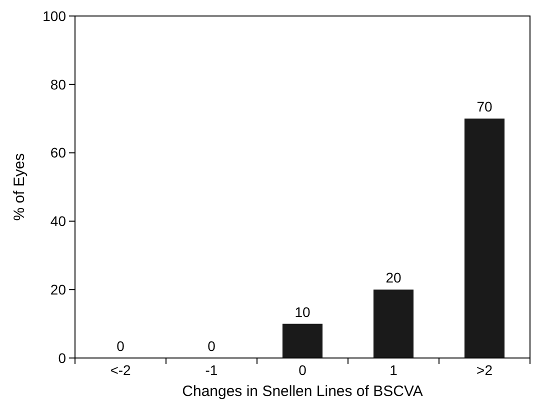 This screenshot has height=402, width=557. What do you see at coordinates (58, 290) in the screenshot?
I see `y-tick-label: 20` at bounding box center [58, 290].